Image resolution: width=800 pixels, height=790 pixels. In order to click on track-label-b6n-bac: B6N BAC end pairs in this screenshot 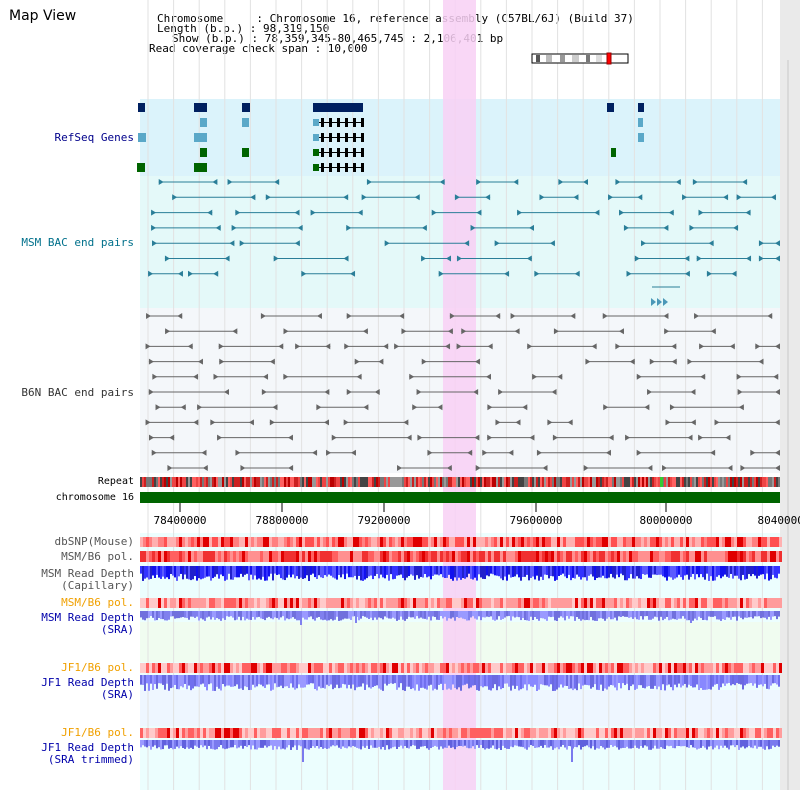, I will do `click(77, 392)`.